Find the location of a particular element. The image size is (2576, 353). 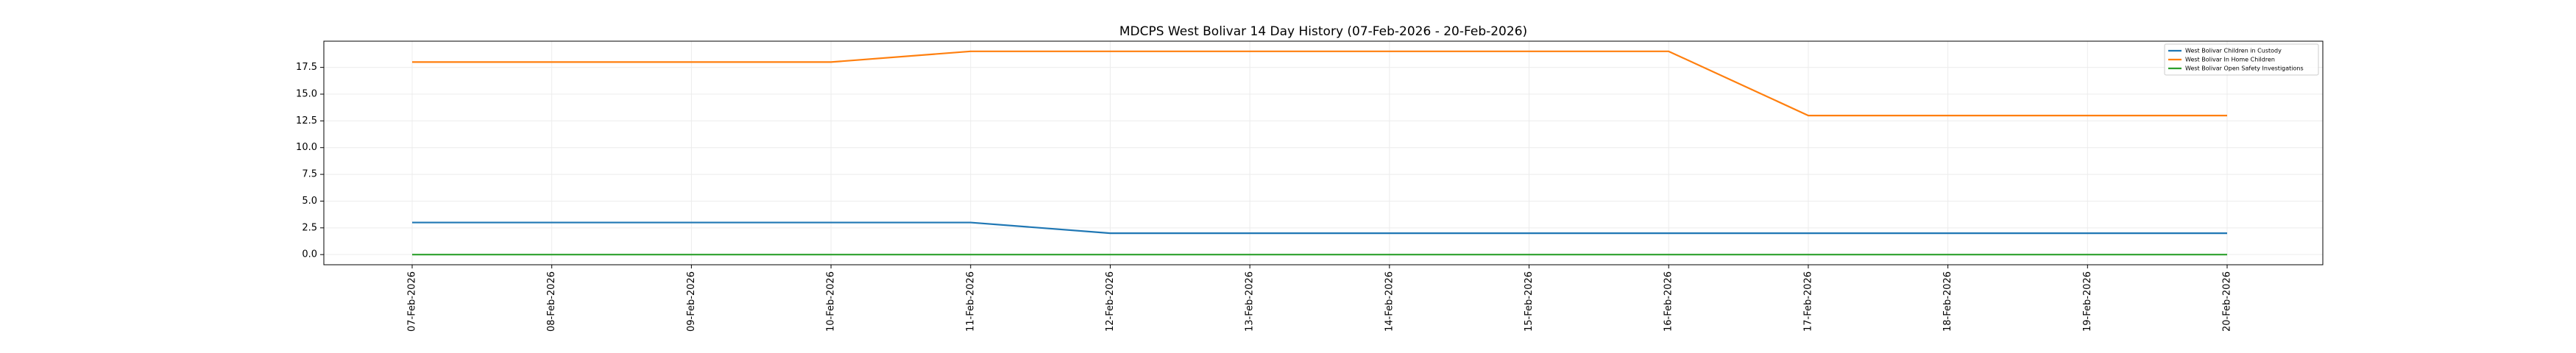

x-tick-label: 16-Feb-2026 is located at coordinates (1668, 301).